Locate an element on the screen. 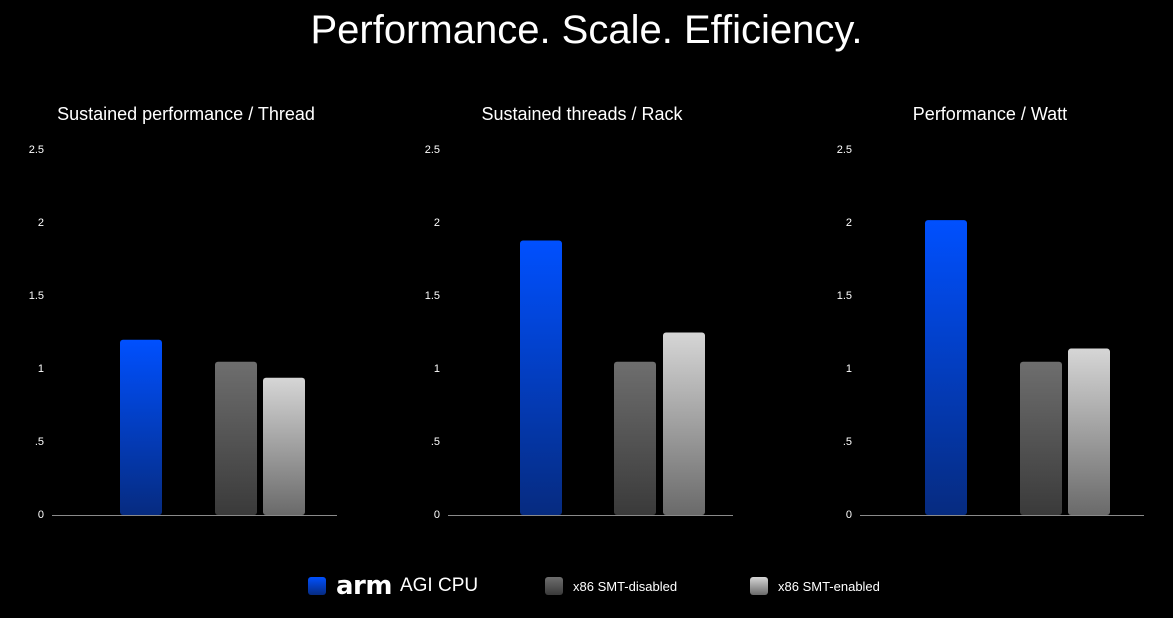  legend-label-arm: AGI CPU is located at coordinates (439, 585).